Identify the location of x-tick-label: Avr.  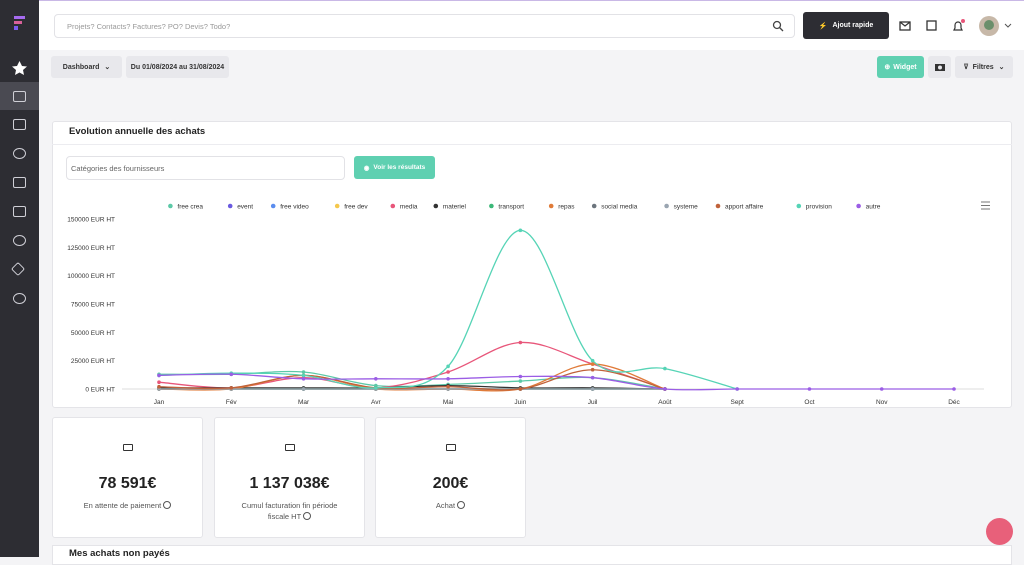
(376, 402).